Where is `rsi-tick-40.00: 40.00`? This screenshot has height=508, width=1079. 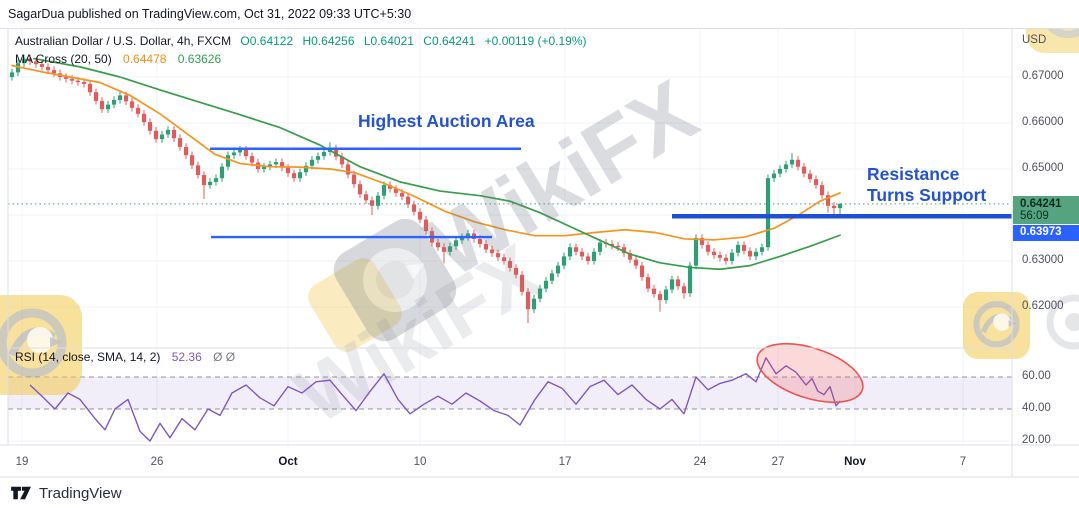 rsi-tick-40.00: 40.00 is located at coordinates (1036, 408).